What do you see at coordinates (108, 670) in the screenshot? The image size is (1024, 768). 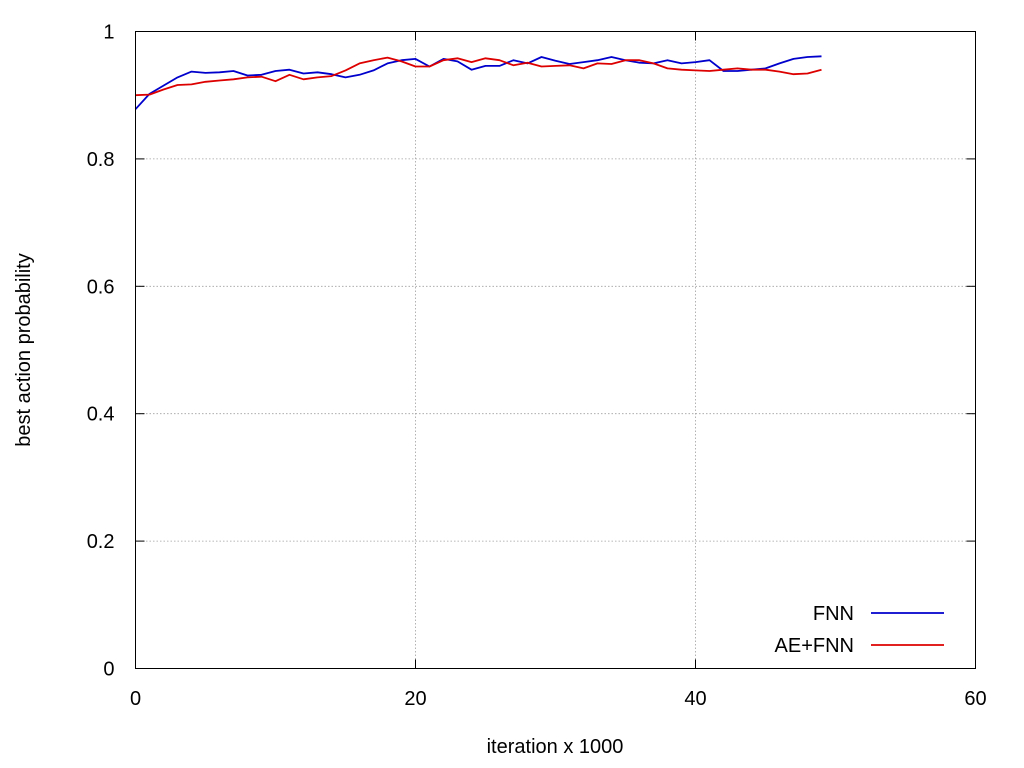 I see `y-tick-label: 0` at bounding box center [108, 670].